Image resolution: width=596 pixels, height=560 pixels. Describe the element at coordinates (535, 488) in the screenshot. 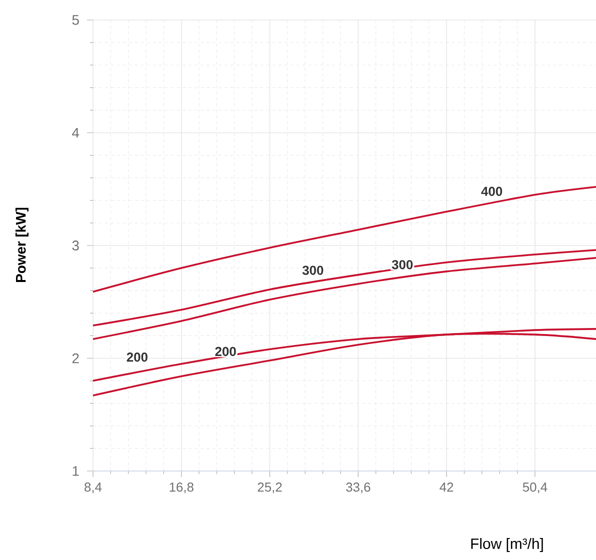

I see `x-tick-label: 50,4` at that location.